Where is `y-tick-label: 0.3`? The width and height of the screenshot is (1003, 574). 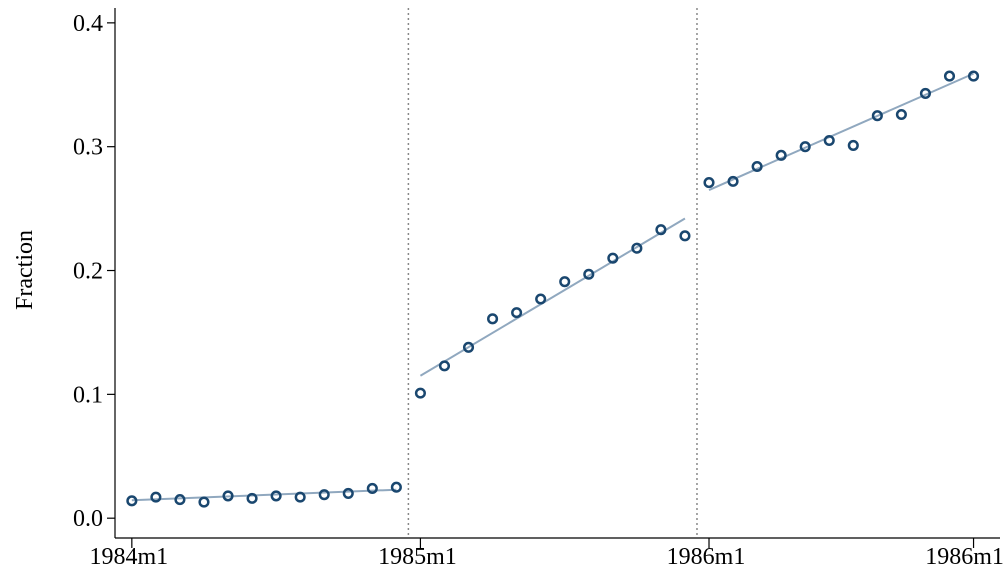
y-tick-label: 0.3 is located at coordinates (88, 148).